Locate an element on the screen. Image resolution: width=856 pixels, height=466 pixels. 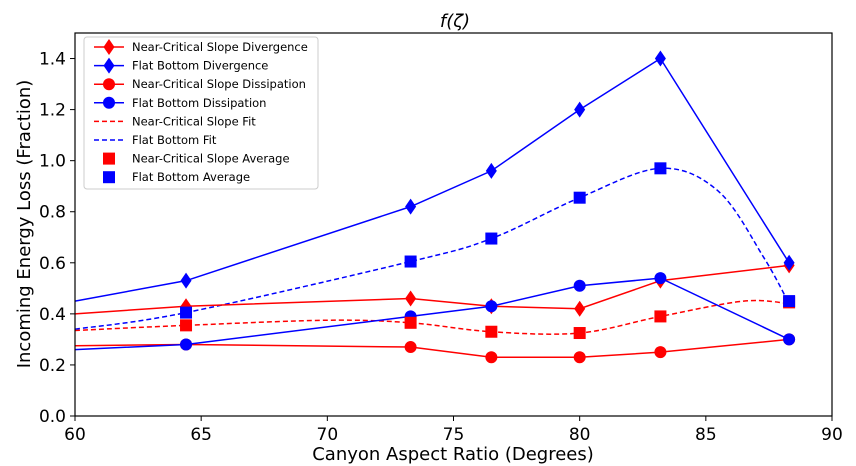
y-tick-label: 1.4 is located at coordinates (52, 60).